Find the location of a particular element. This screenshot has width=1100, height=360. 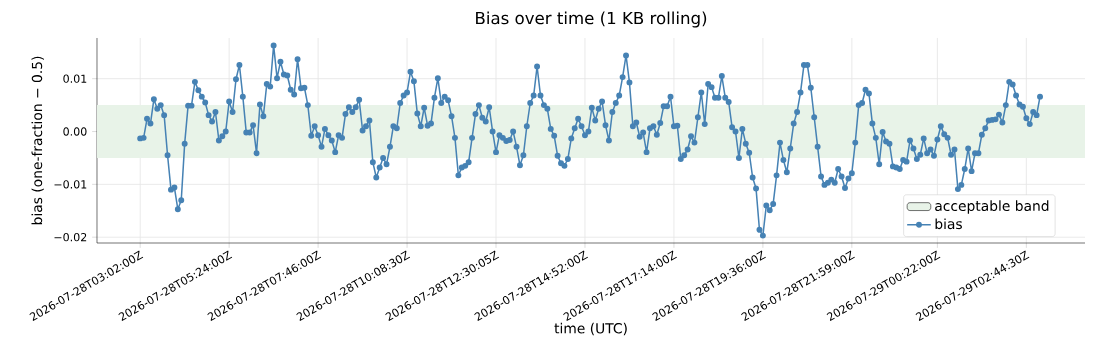

x-axis-title: time (UTC) is located at coordinates (590, 329).